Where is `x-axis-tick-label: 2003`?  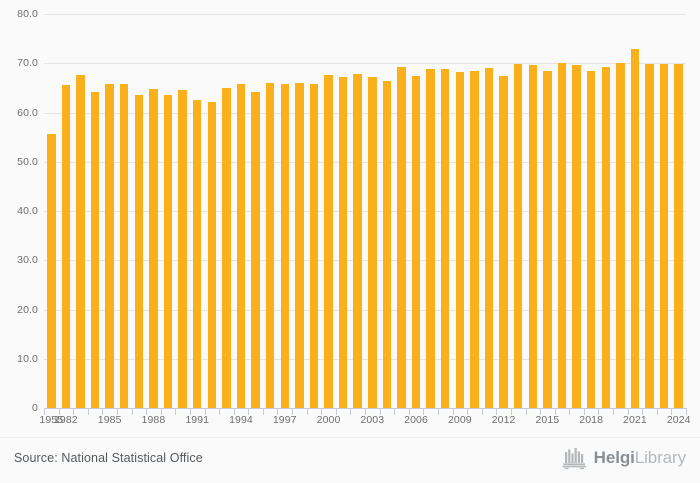
x-axis-tick-label: 2003 is located at coordinates (372, 420).